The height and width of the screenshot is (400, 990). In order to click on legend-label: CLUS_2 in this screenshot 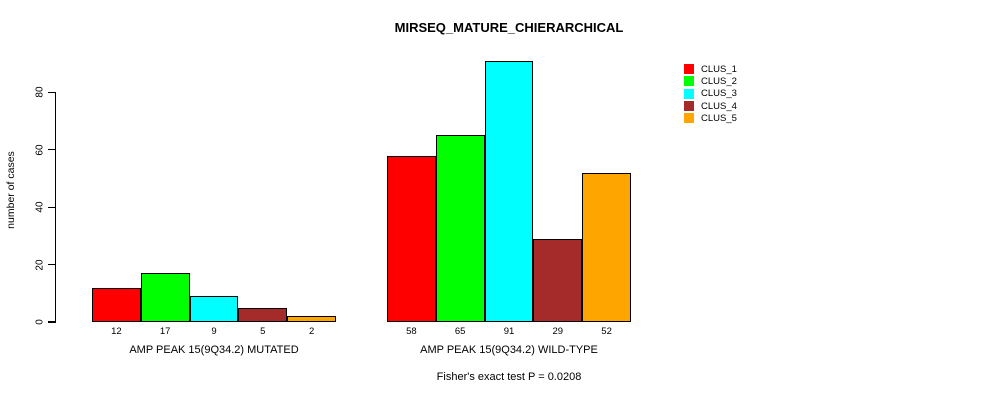, I will do `click(719, 81)`.